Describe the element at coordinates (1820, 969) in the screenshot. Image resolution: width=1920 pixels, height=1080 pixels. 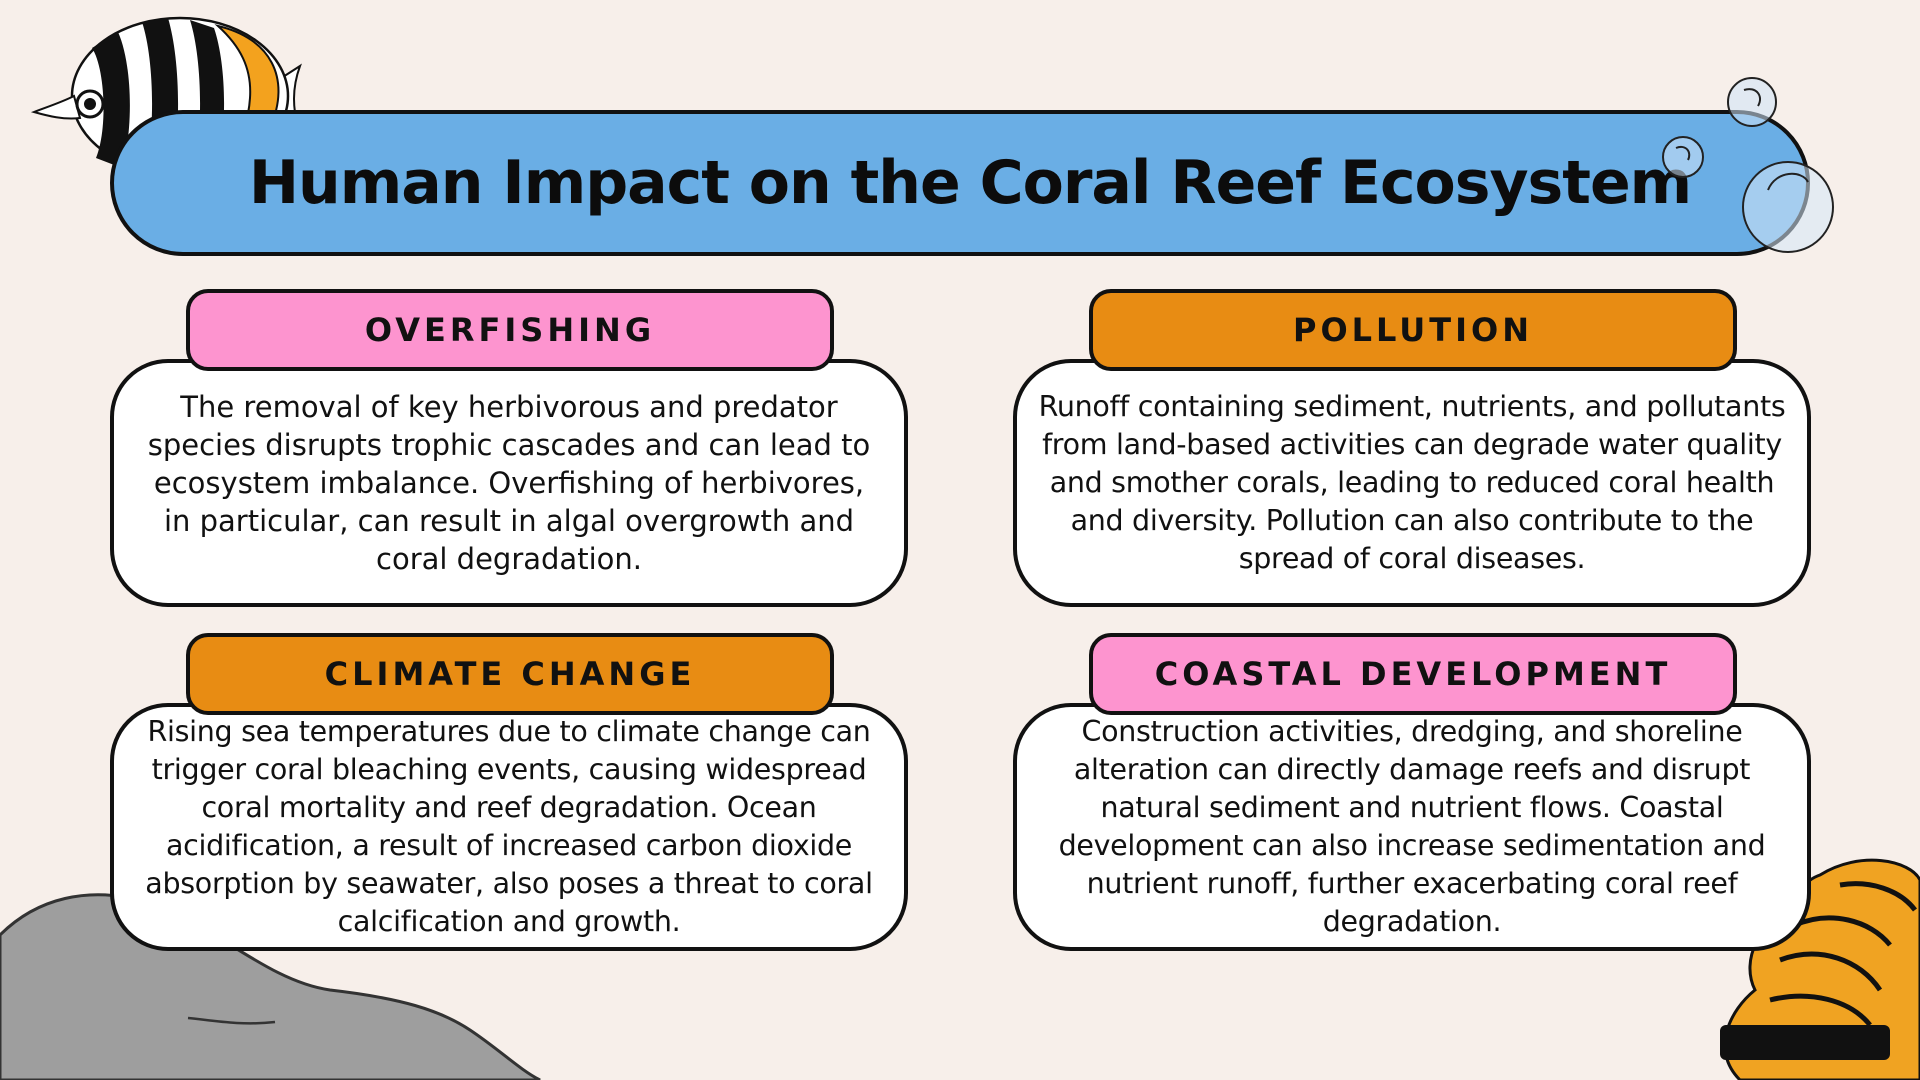
I see `coral-illustration` at that location.